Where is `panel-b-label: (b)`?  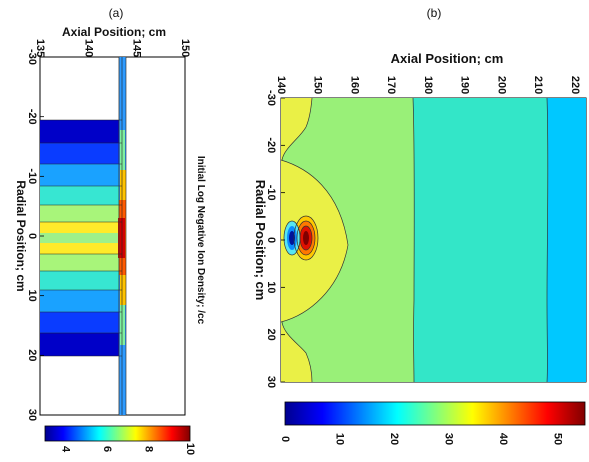
panel-b-label: (b) is located at coordinates (434, 13).